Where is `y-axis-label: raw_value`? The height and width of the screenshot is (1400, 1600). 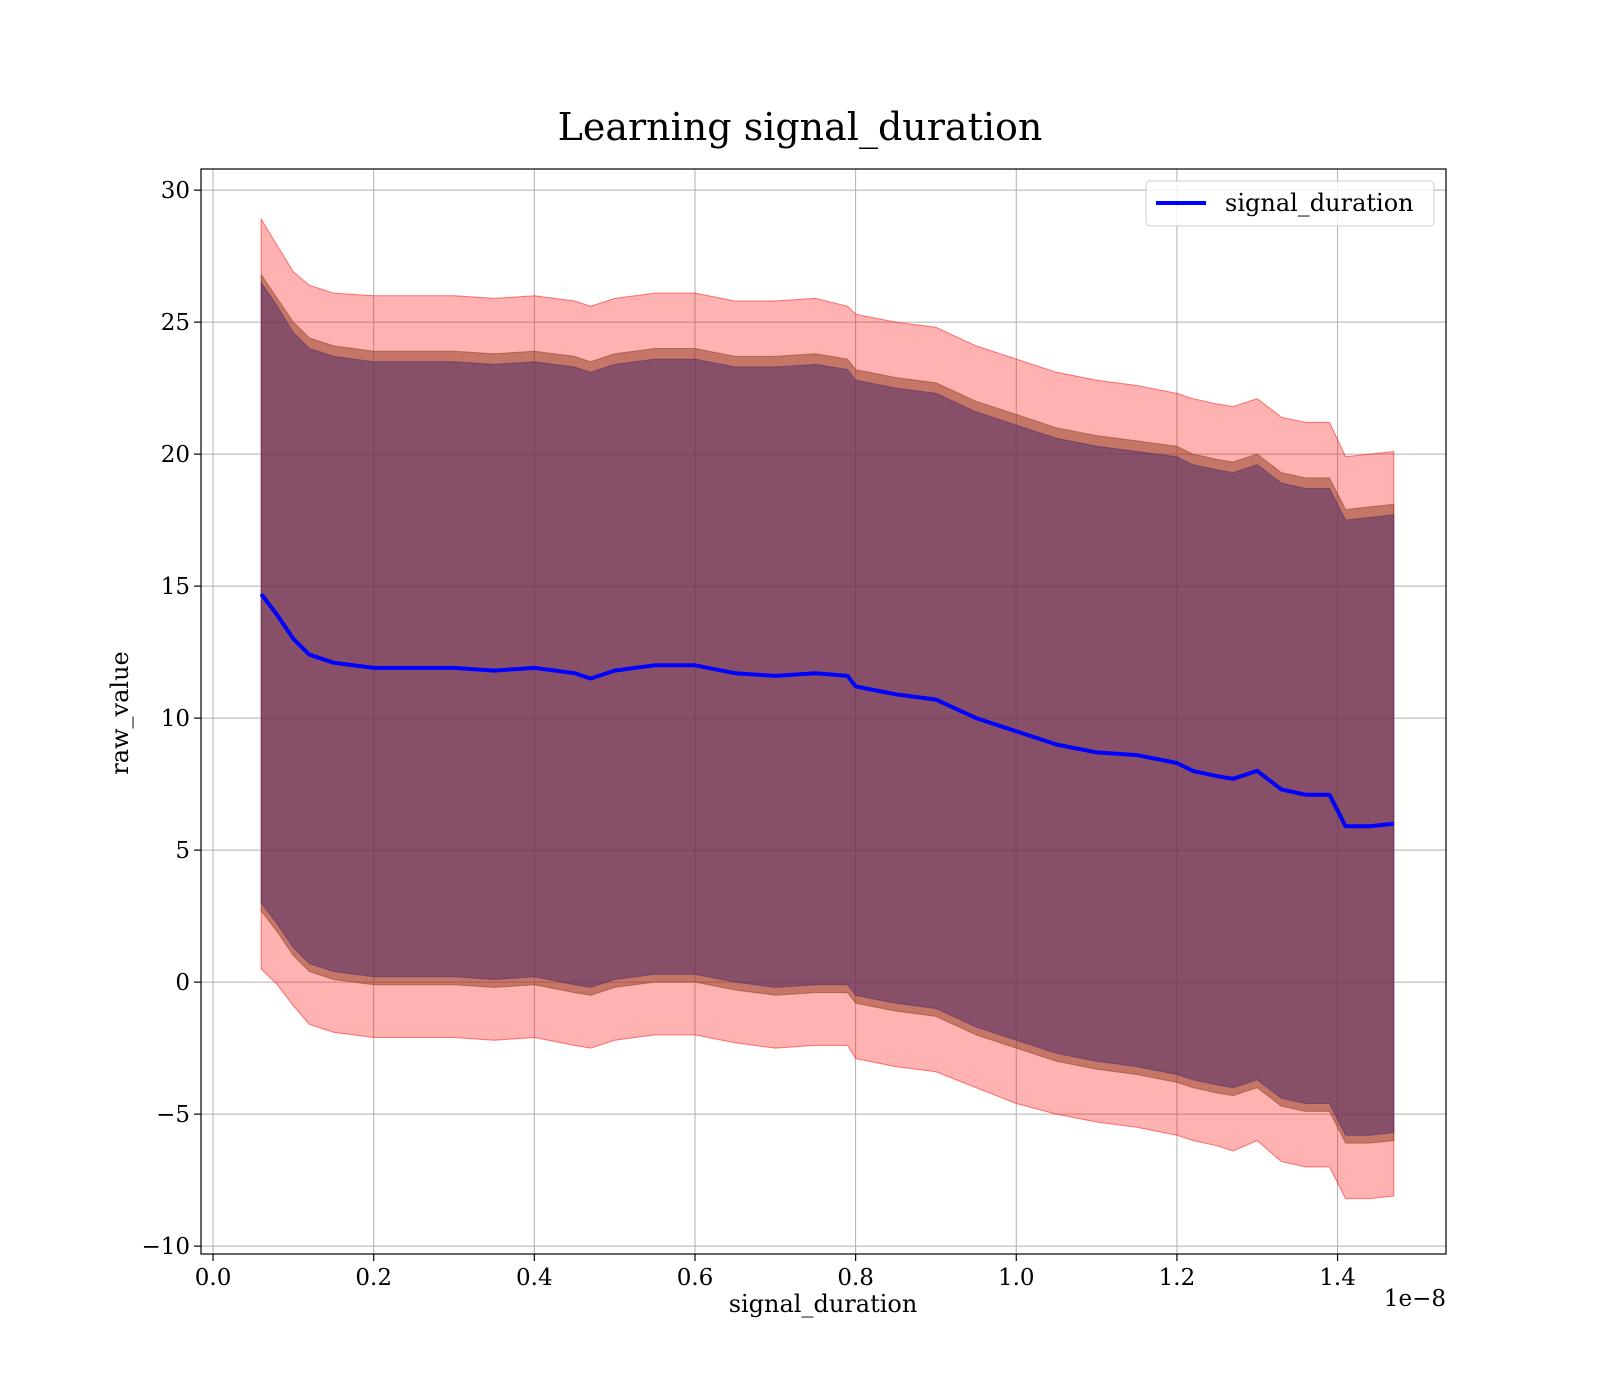 y-axis-label: raw_value is located at coordinates (120, 713).